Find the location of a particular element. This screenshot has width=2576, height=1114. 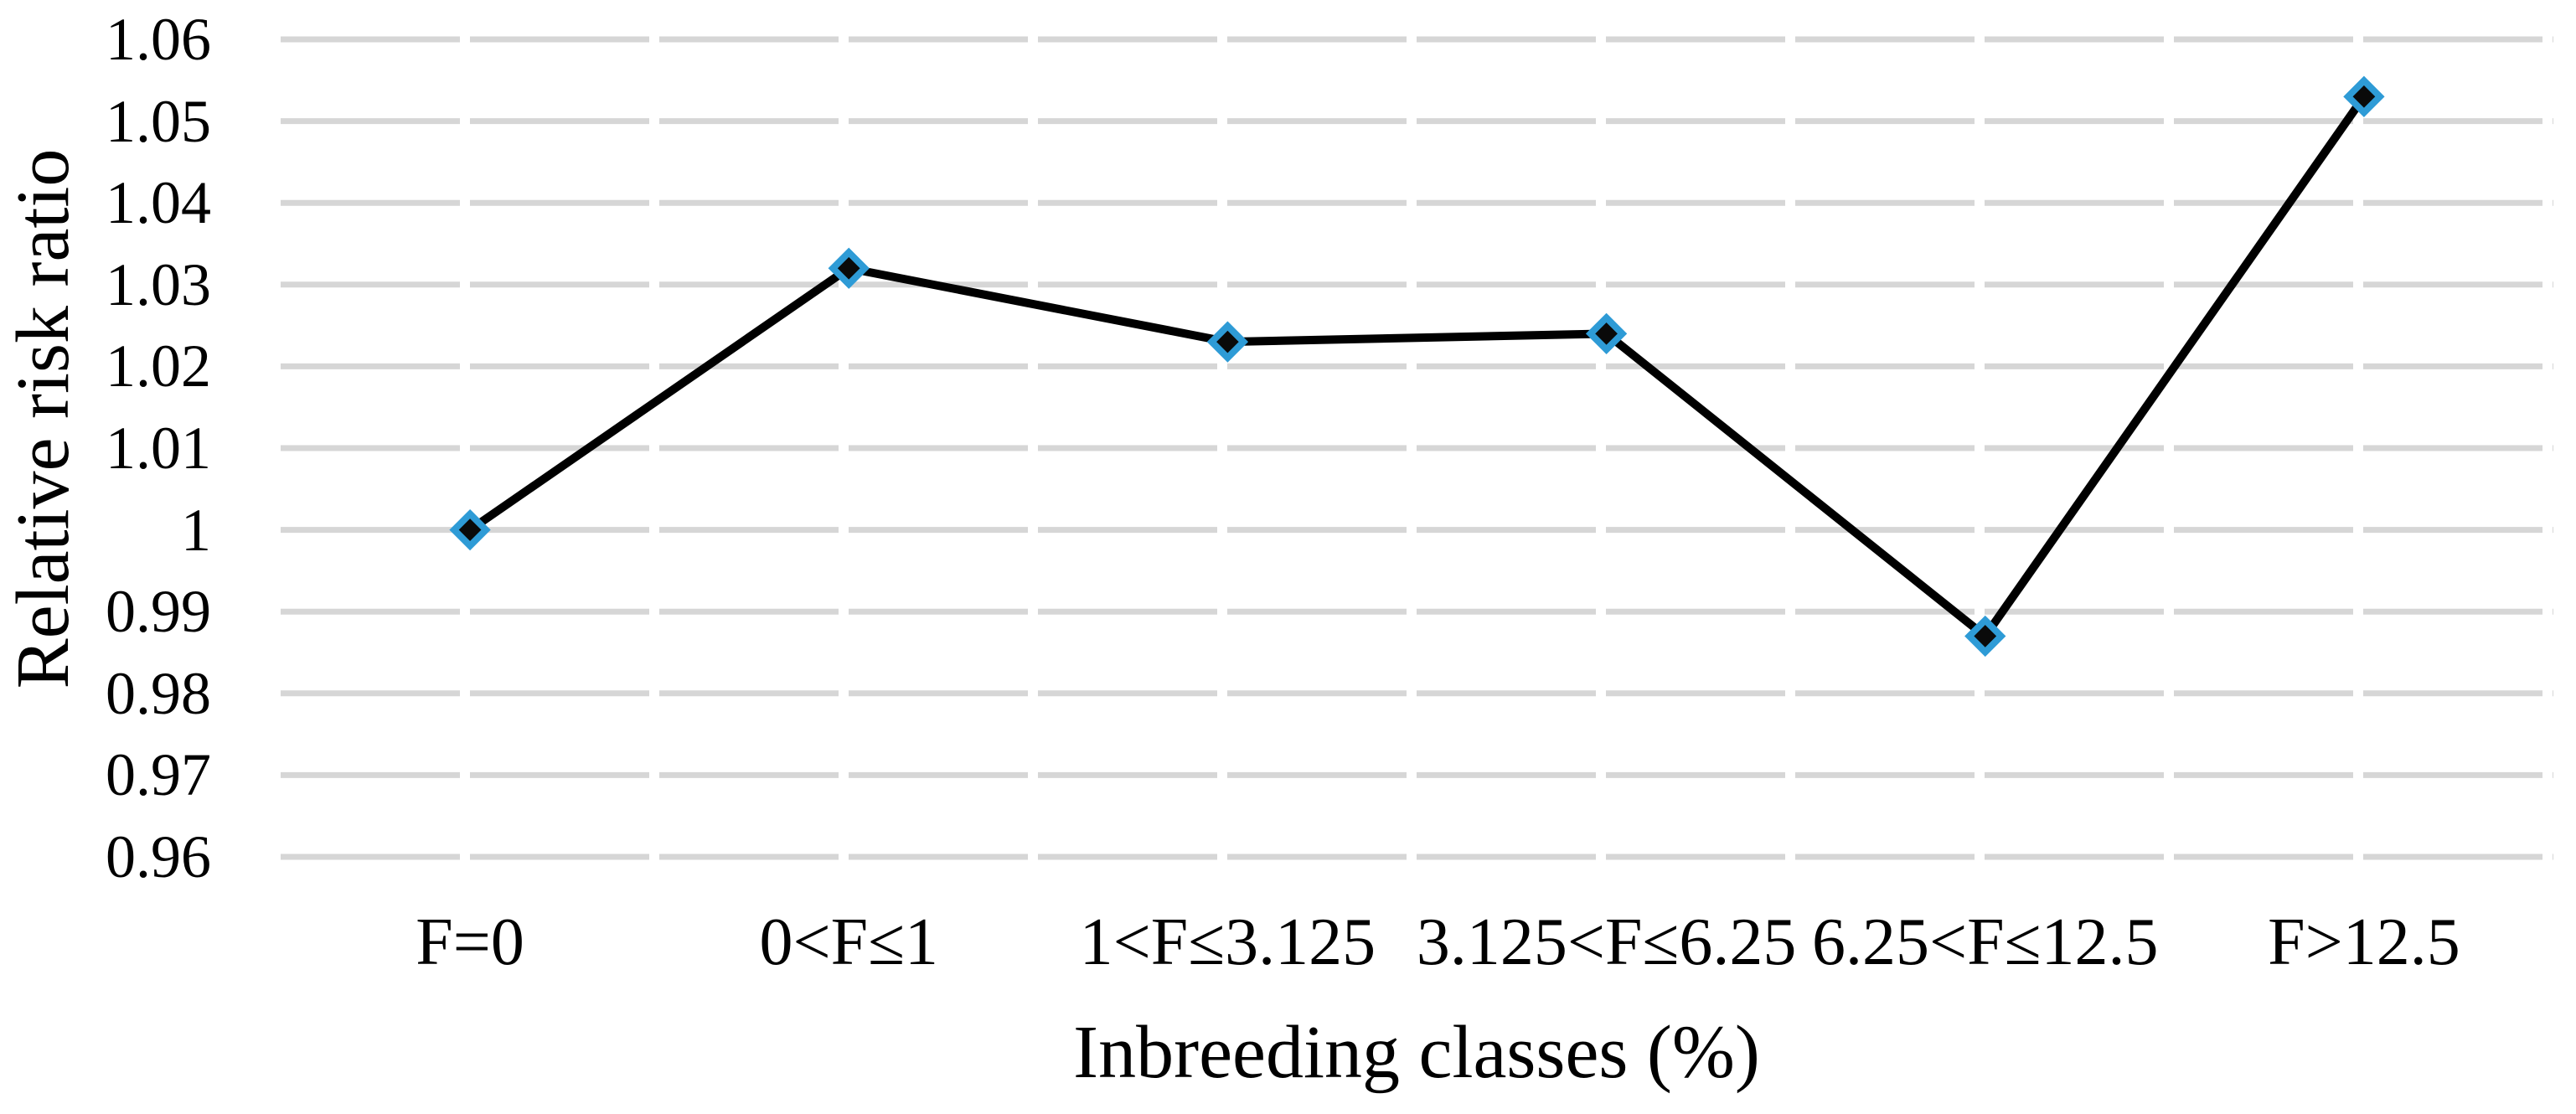

y-tick-label: 0.96 is located at coordinates (158, 856).